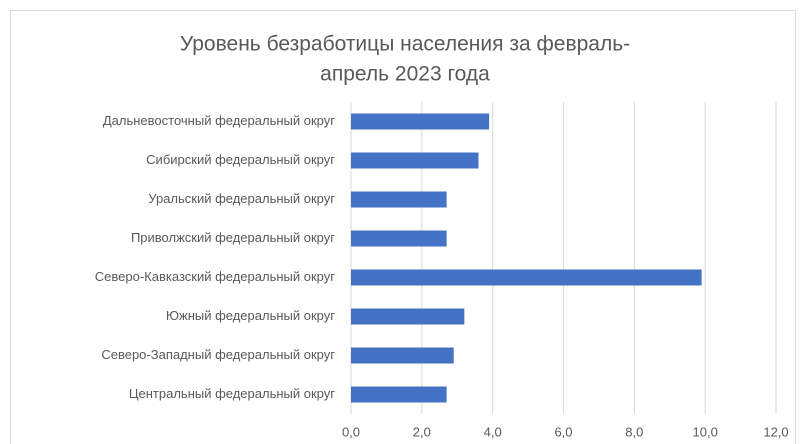  I want to click on y-tick-label: Южный федеральный округ, so click(250, 315).